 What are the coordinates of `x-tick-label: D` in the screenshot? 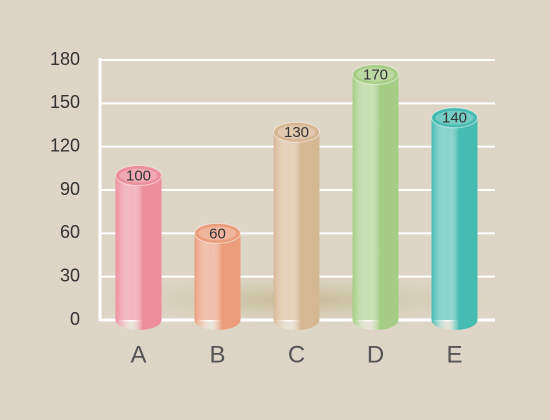 It's located at (375, 354).